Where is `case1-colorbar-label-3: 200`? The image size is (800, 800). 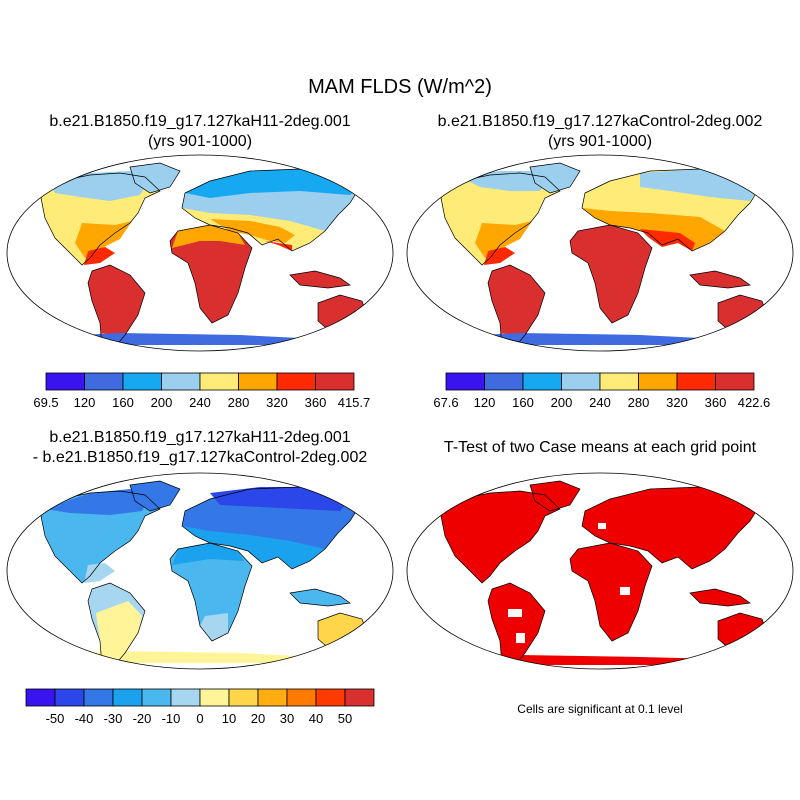
case1-colorbar-label-3: 200 is located at coordinates (162, 402).